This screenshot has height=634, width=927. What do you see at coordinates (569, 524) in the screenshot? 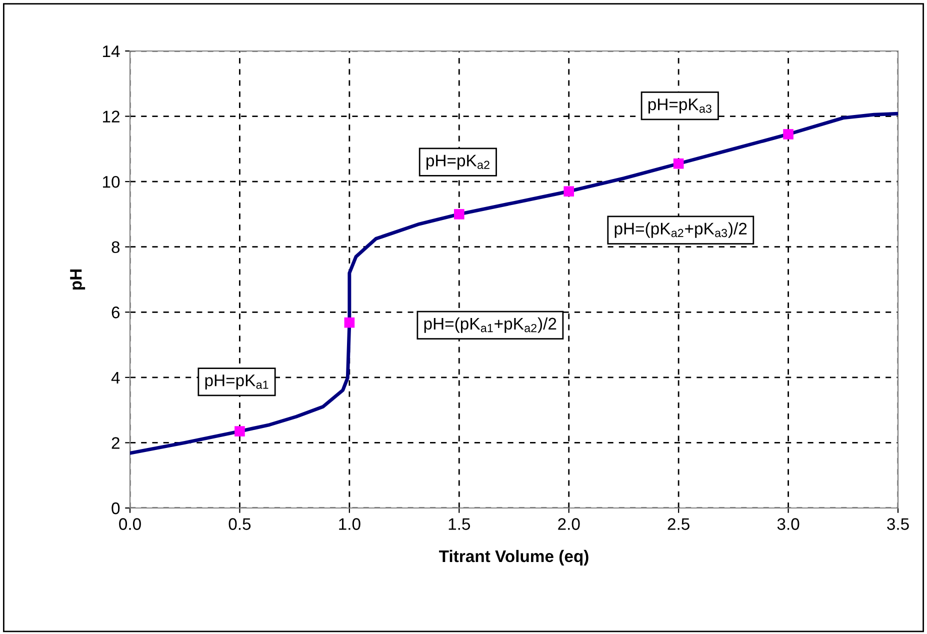
I see `x-tick-label: 2.0` at bounding box center [569, 524].